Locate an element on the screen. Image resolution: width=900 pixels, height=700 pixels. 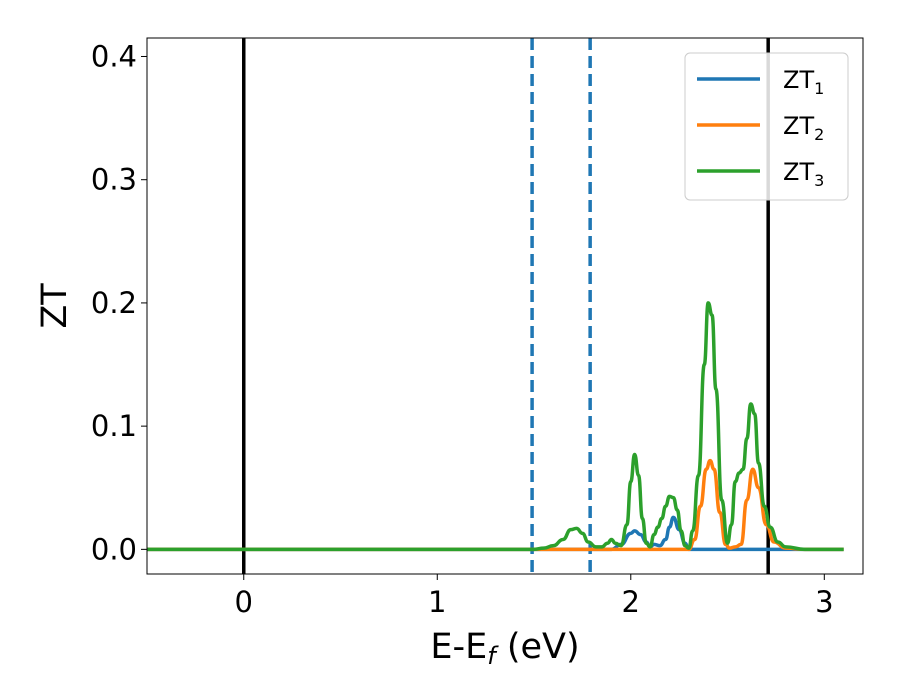
legend-box is located at coordinates (766, 126).